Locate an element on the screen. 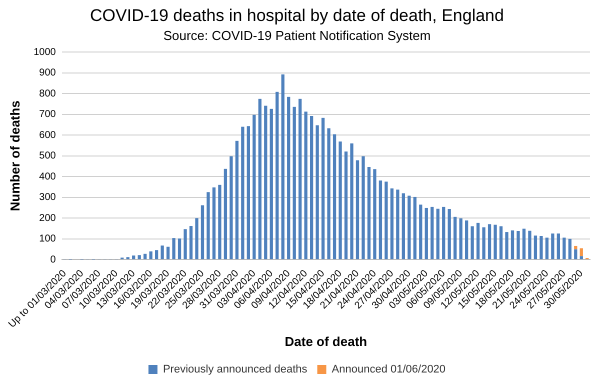 This screenshot has height=385, width=600. y-tick-label: 0 is located at coordinates (53, 260).